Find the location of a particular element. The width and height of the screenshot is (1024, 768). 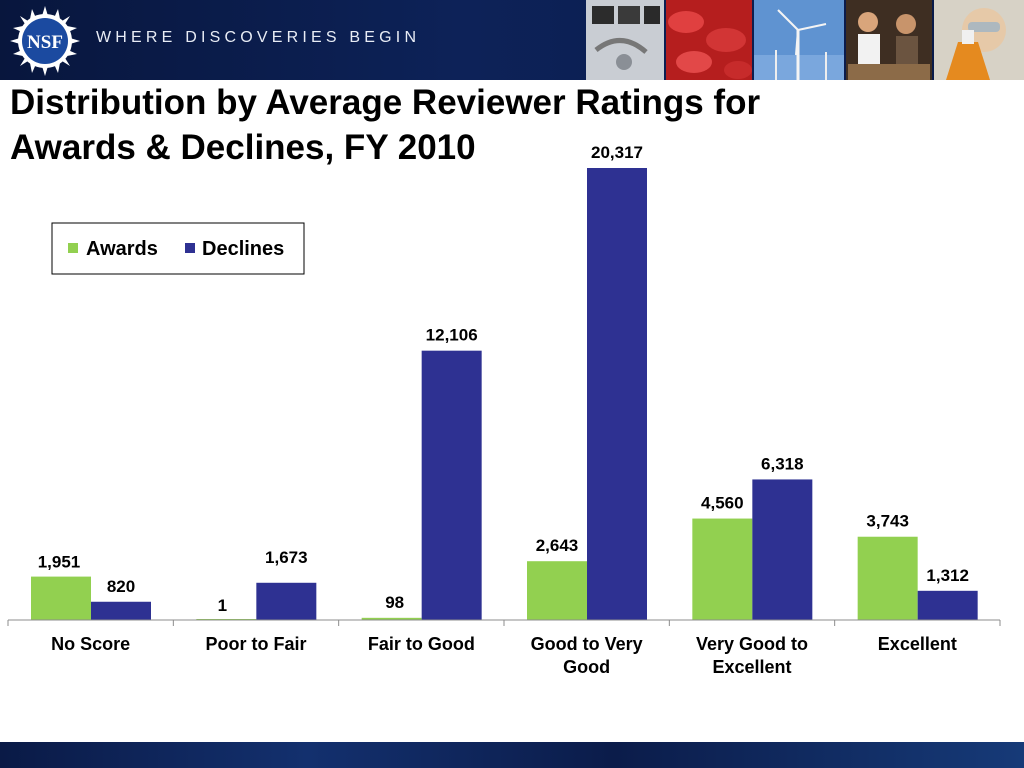

data-label-awards: 2,643 is located at coordinates (557, 545).